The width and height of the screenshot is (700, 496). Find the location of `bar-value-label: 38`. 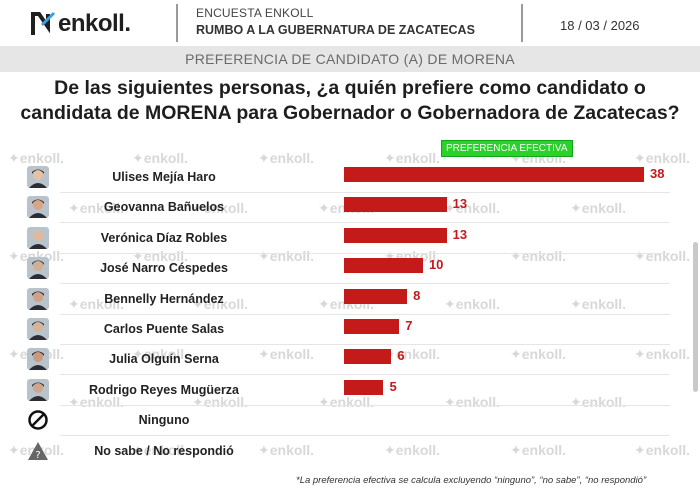

bar-value-label: 38 is located at coordinates (657, 173).